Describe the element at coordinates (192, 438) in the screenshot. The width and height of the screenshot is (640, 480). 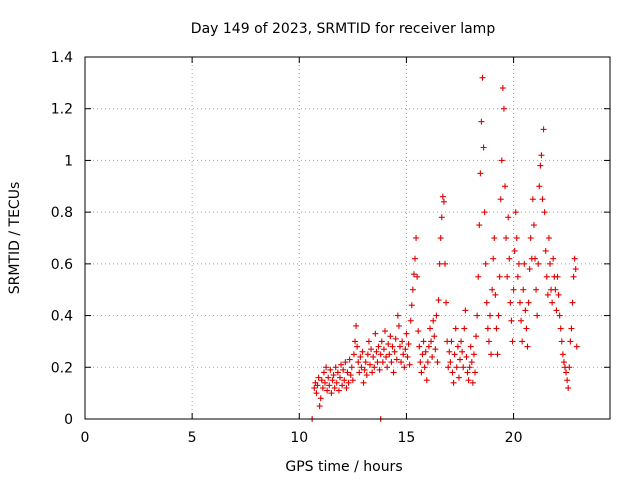
I see `x-tick-label: 5` at that location.